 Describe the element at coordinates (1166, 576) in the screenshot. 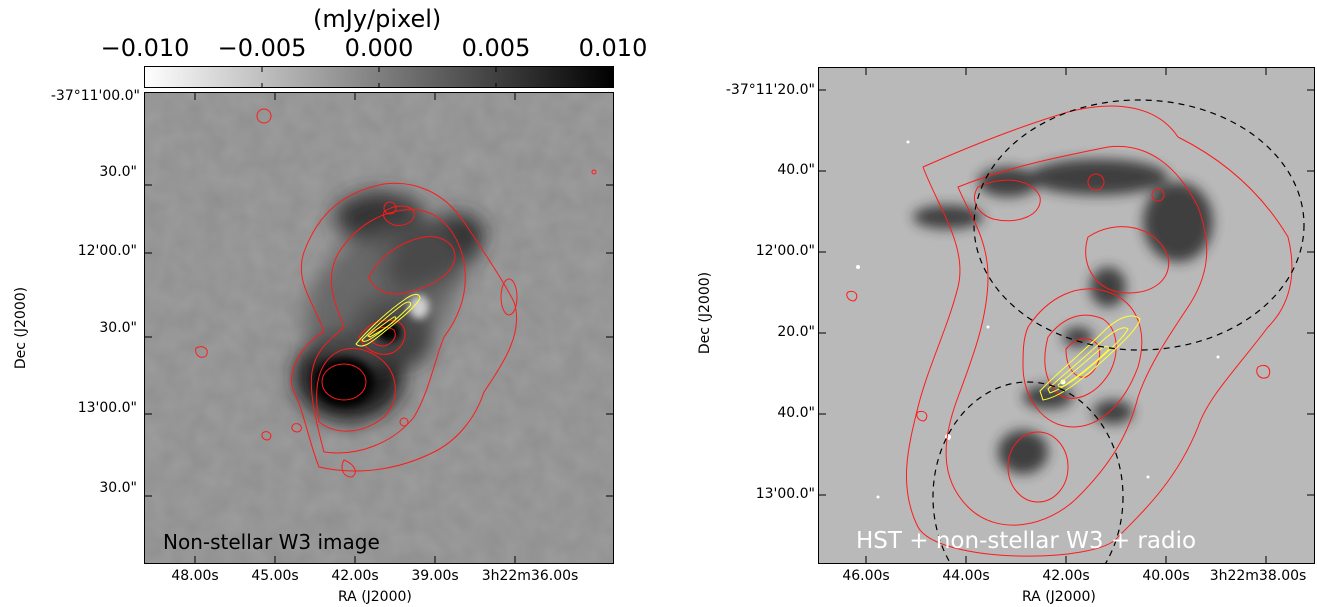

I see `ra-label: 40.00s` at that location.